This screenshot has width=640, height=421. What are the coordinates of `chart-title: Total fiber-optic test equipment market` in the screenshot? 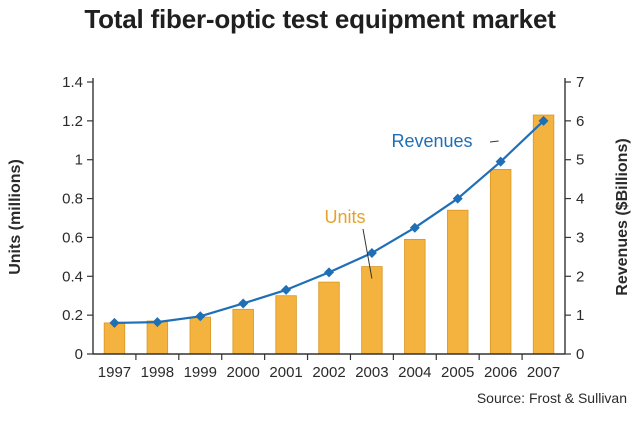 It's located at (320, 19).